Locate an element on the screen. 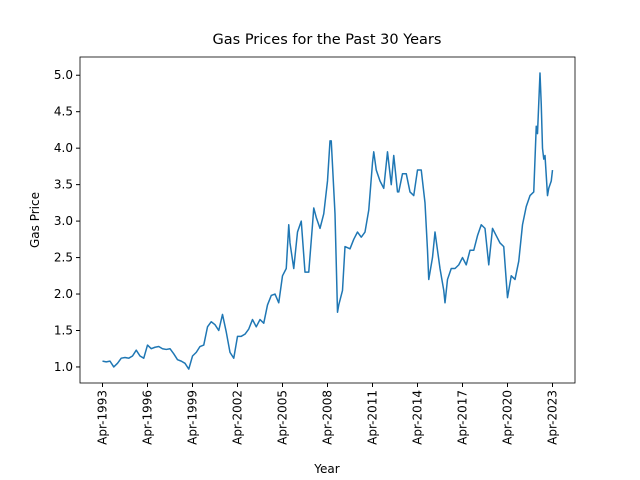  x-tick-label: Apr-1993 is located at coordinates (103, 417).